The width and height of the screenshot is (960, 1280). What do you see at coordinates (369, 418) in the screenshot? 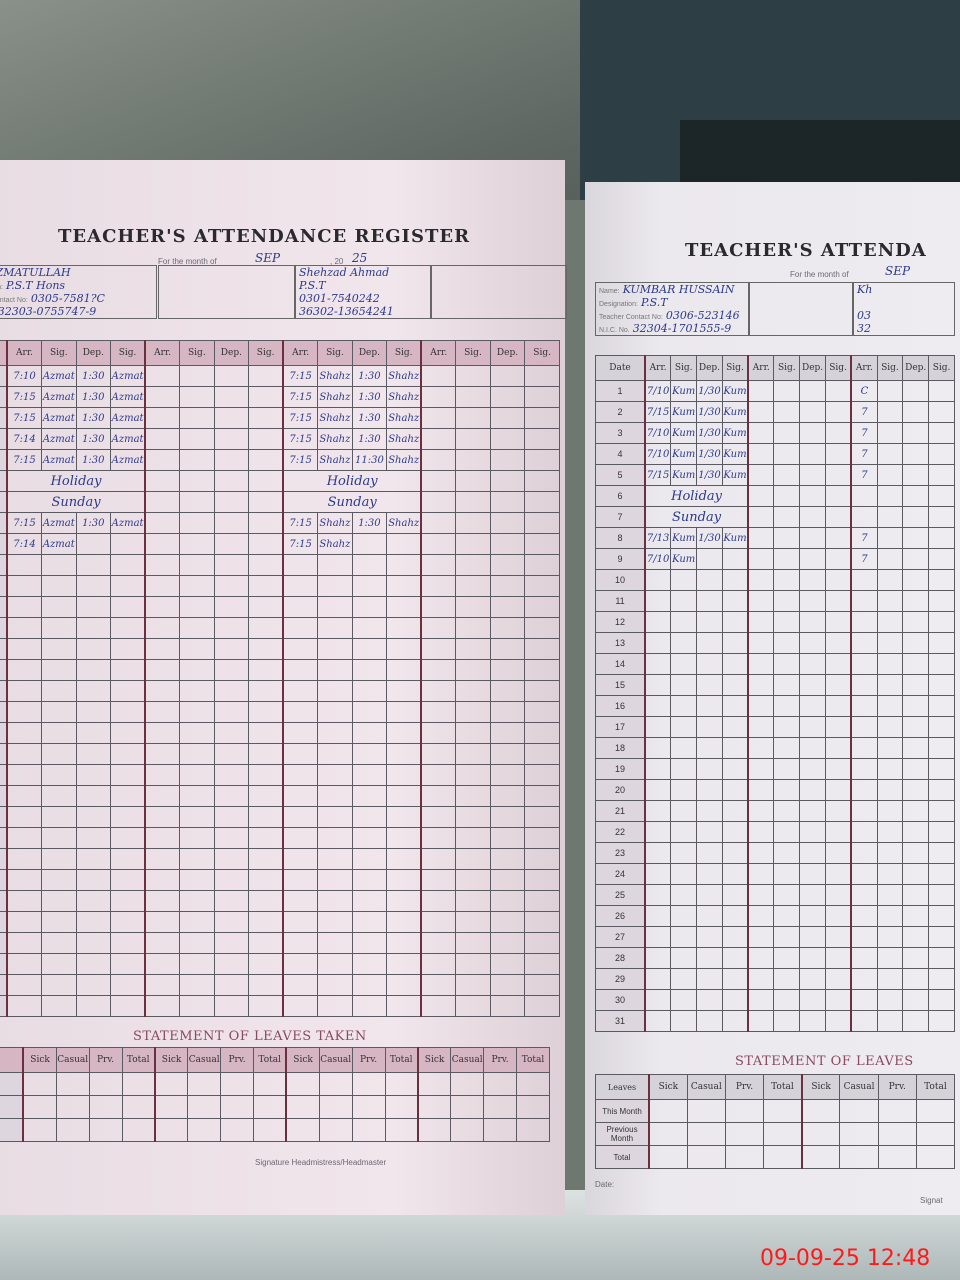
I see `attendance-entry-cell: 1:30` at bounding box center [369, 418].